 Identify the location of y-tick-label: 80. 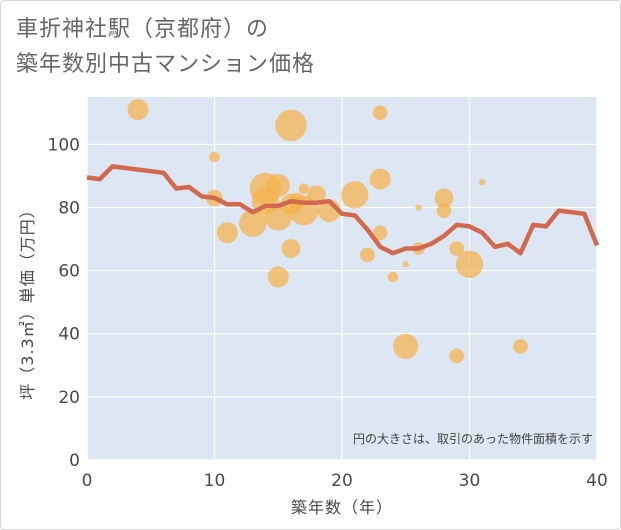
(69, 208).